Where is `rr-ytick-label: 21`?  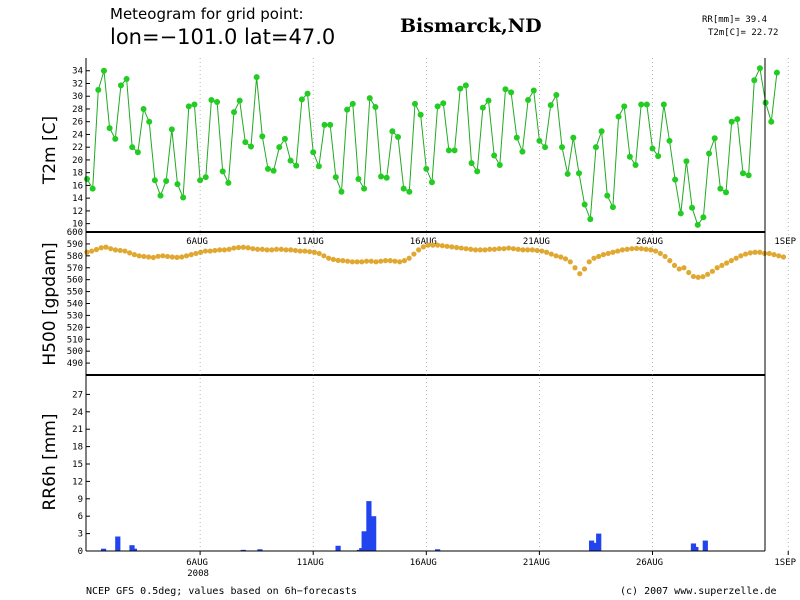 rr-ytick-label: 21 is located at coordinates (77, 430).